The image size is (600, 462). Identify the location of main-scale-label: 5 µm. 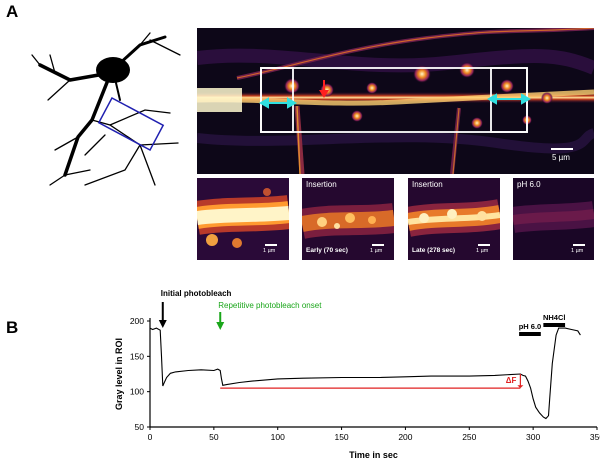
(561, 157).